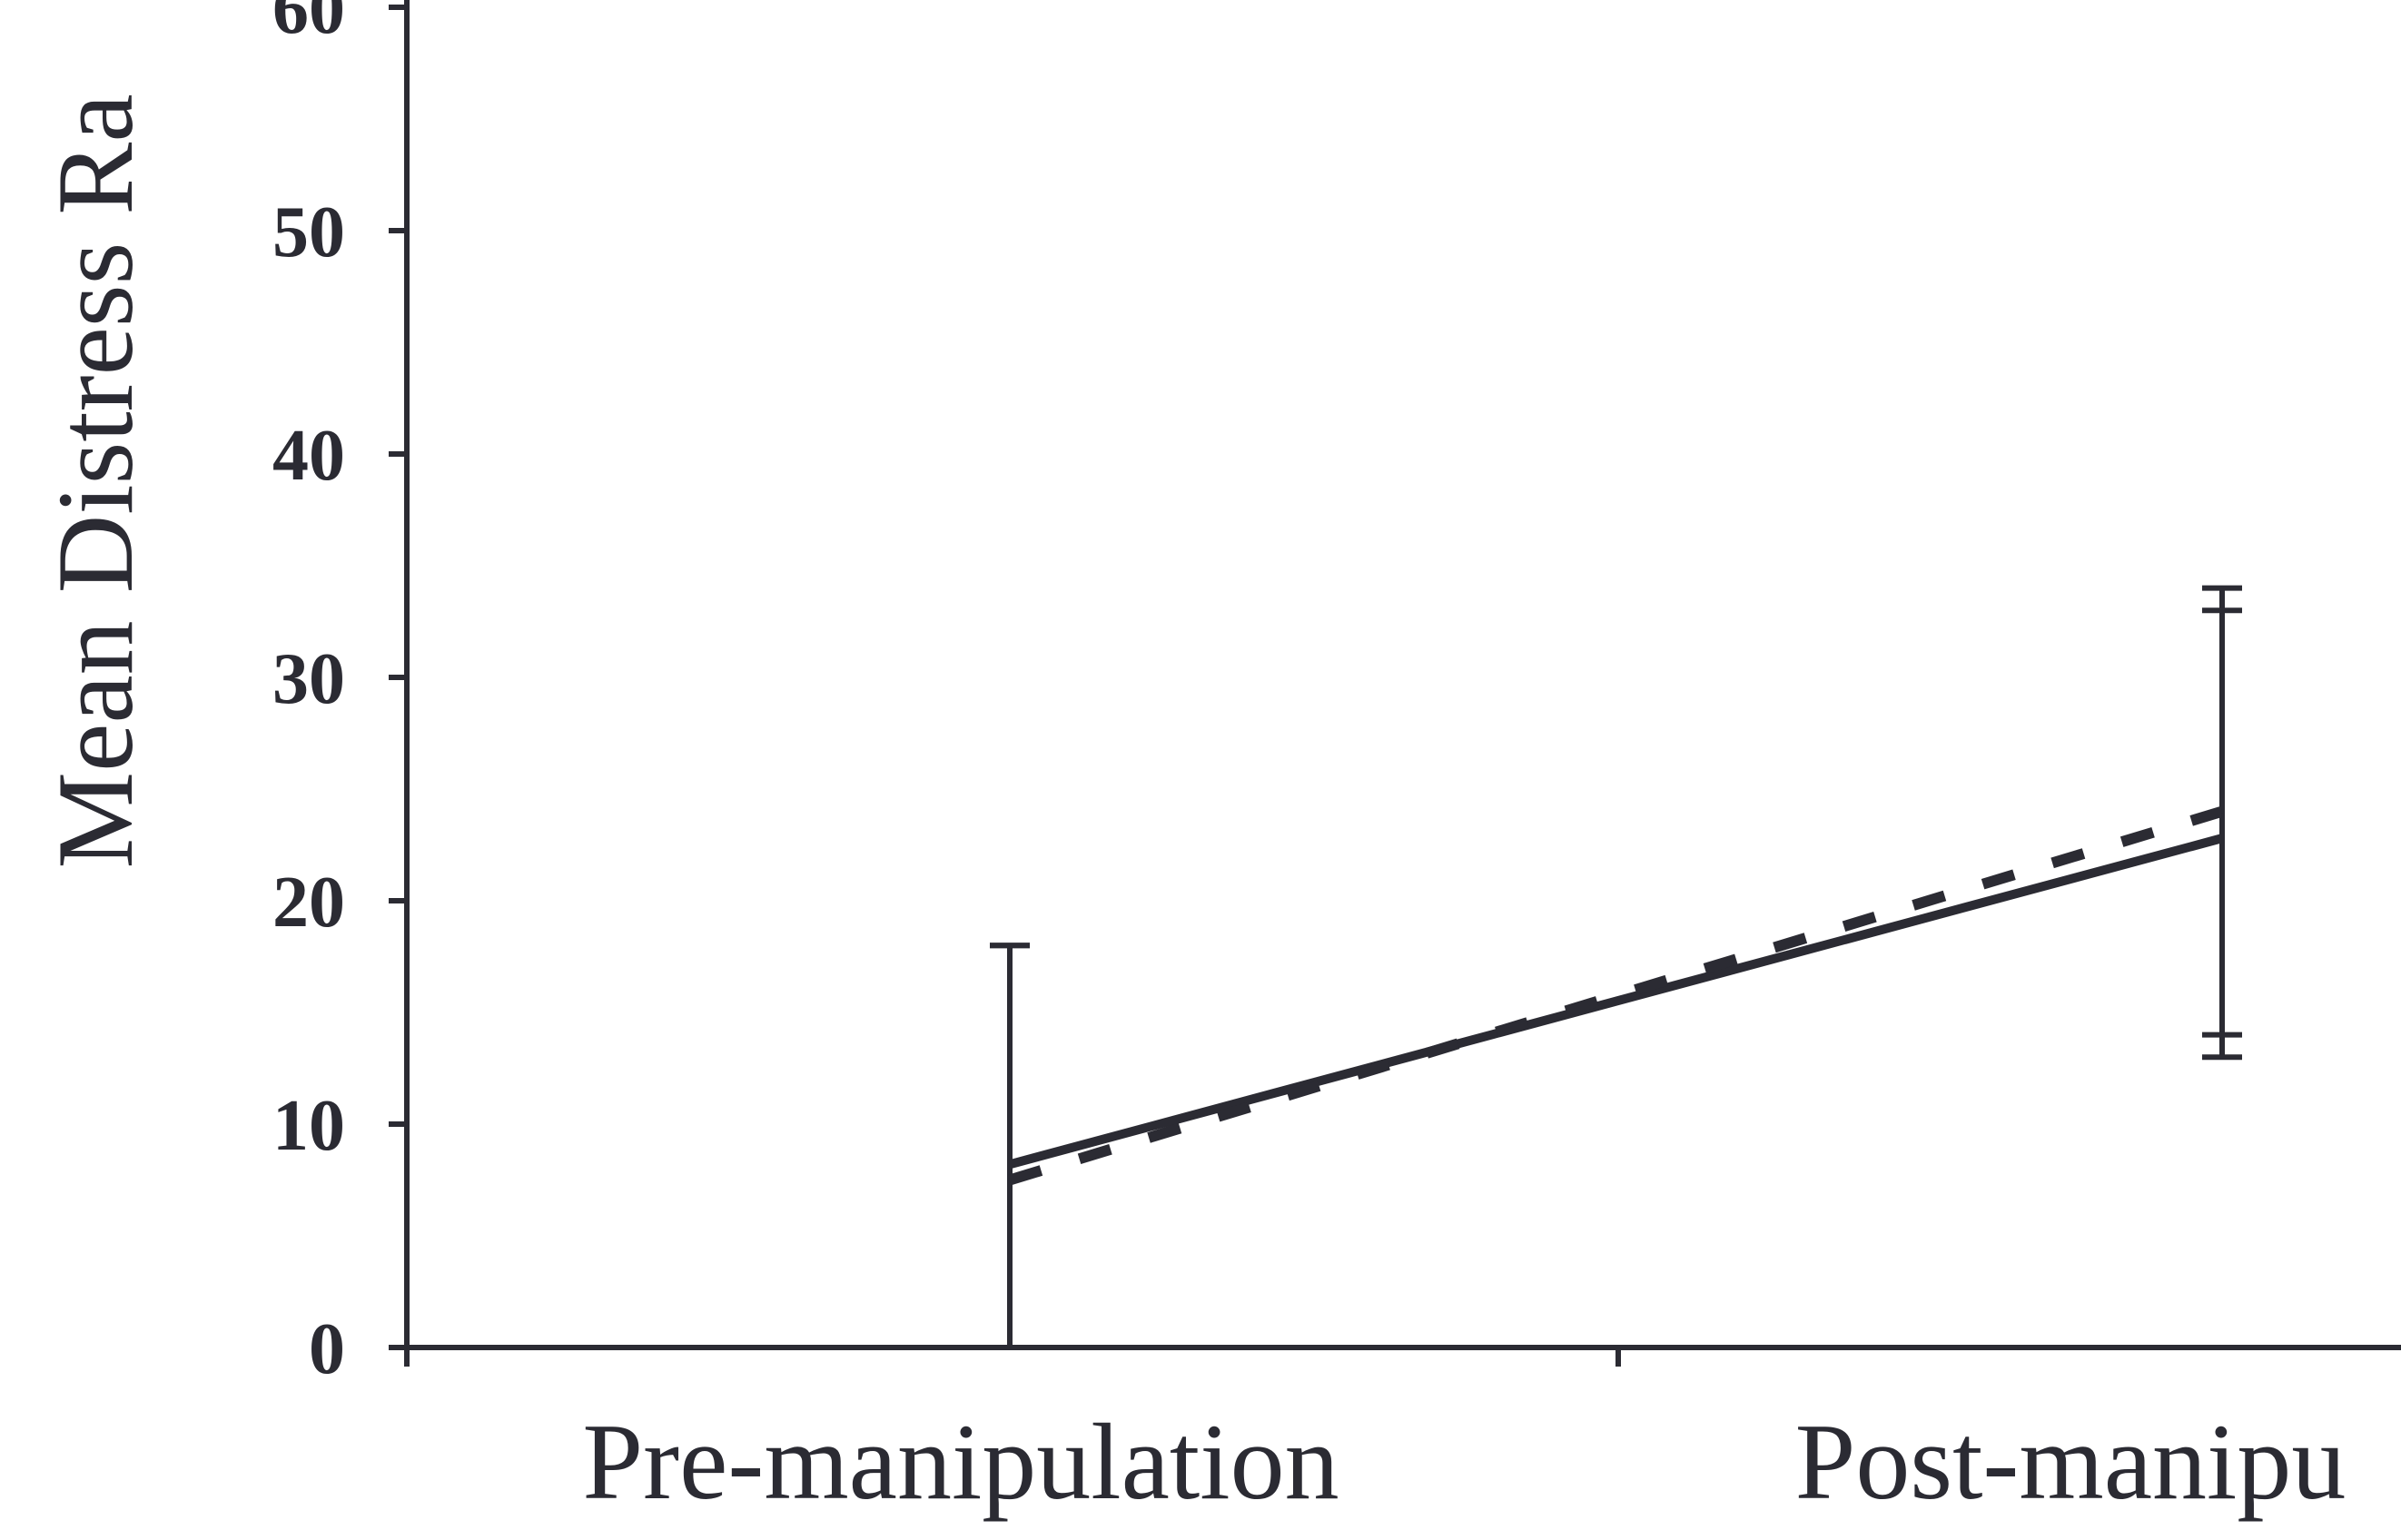 This screenshot has height=1540, width=2401. I want to click on x-category-labels: Pre-manipulation Post-manipu, so click(1375, 1435).